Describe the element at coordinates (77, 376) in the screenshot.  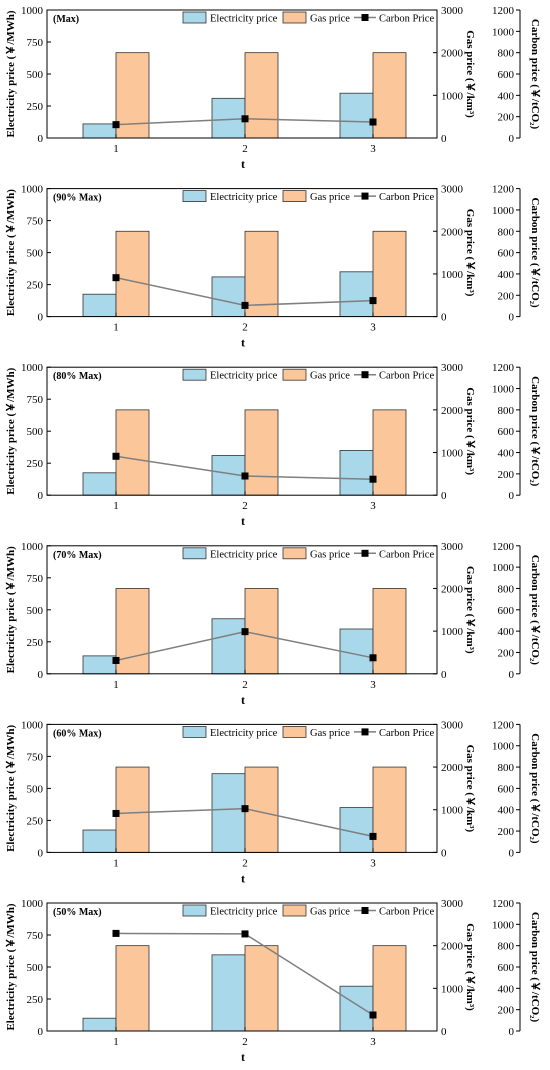
I see `panel-title: (80% Max)` at that location.